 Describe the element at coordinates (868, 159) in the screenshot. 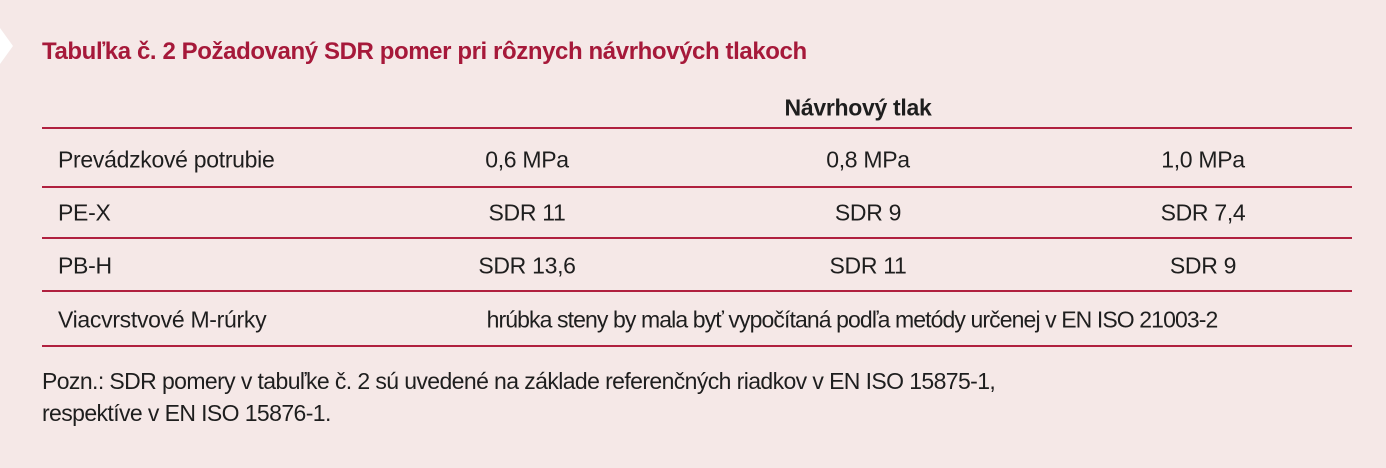

I see `column-header: 0,8 MPa` at that location.